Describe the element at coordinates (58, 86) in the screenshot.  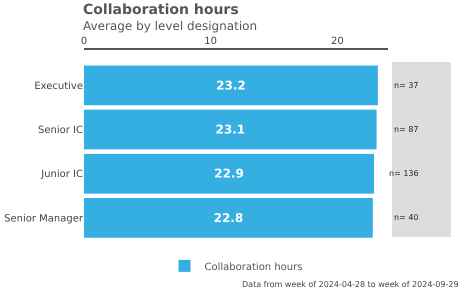
I see `y-tick-label: Executive` at that location.